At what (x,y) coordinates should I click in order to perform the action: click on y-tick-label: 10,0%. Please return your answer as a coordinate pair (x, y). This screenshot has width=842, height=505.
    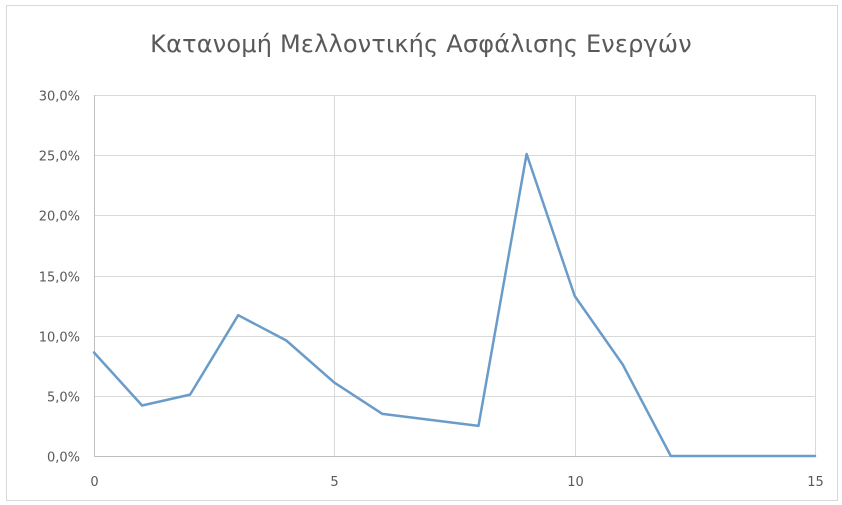
    Looking at the image, I should click on (59, 338).